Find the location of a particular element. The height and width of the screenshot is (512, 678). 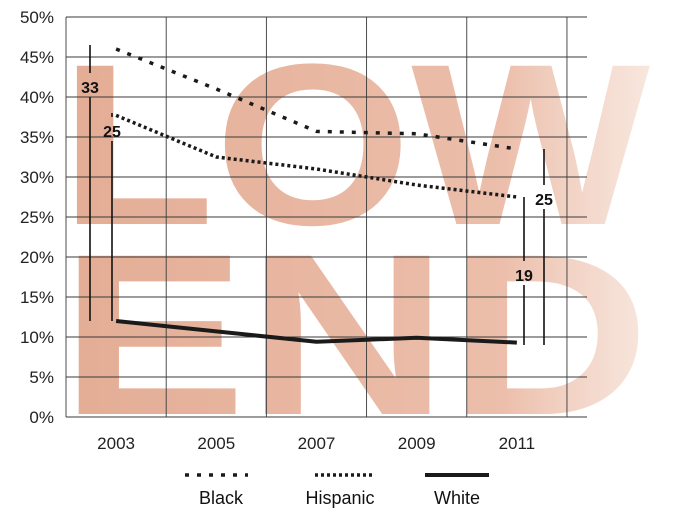

y-tick-label: 35% is located at coordinates (37, 137).